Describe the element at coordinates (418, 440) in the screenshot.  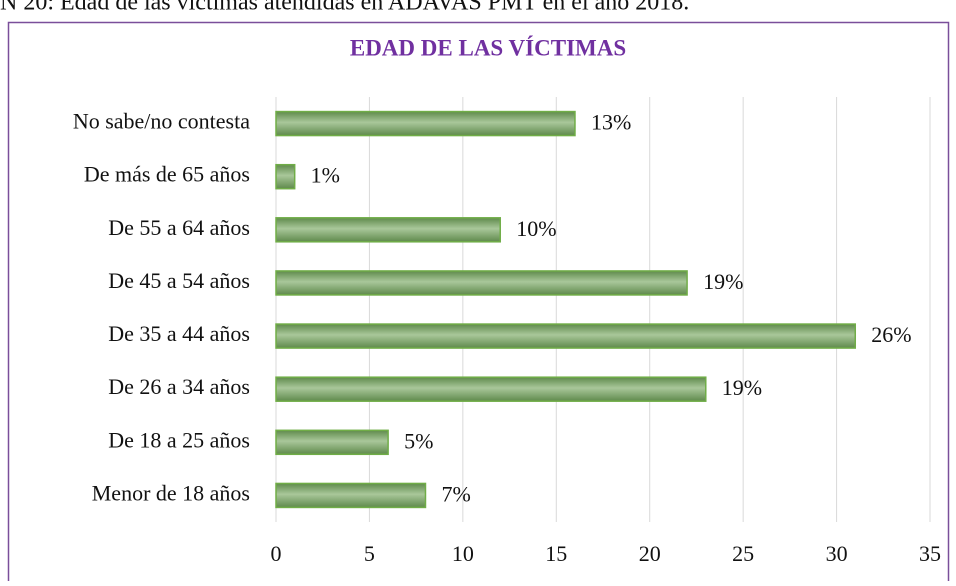
I see `data-label: 5%` at that location.